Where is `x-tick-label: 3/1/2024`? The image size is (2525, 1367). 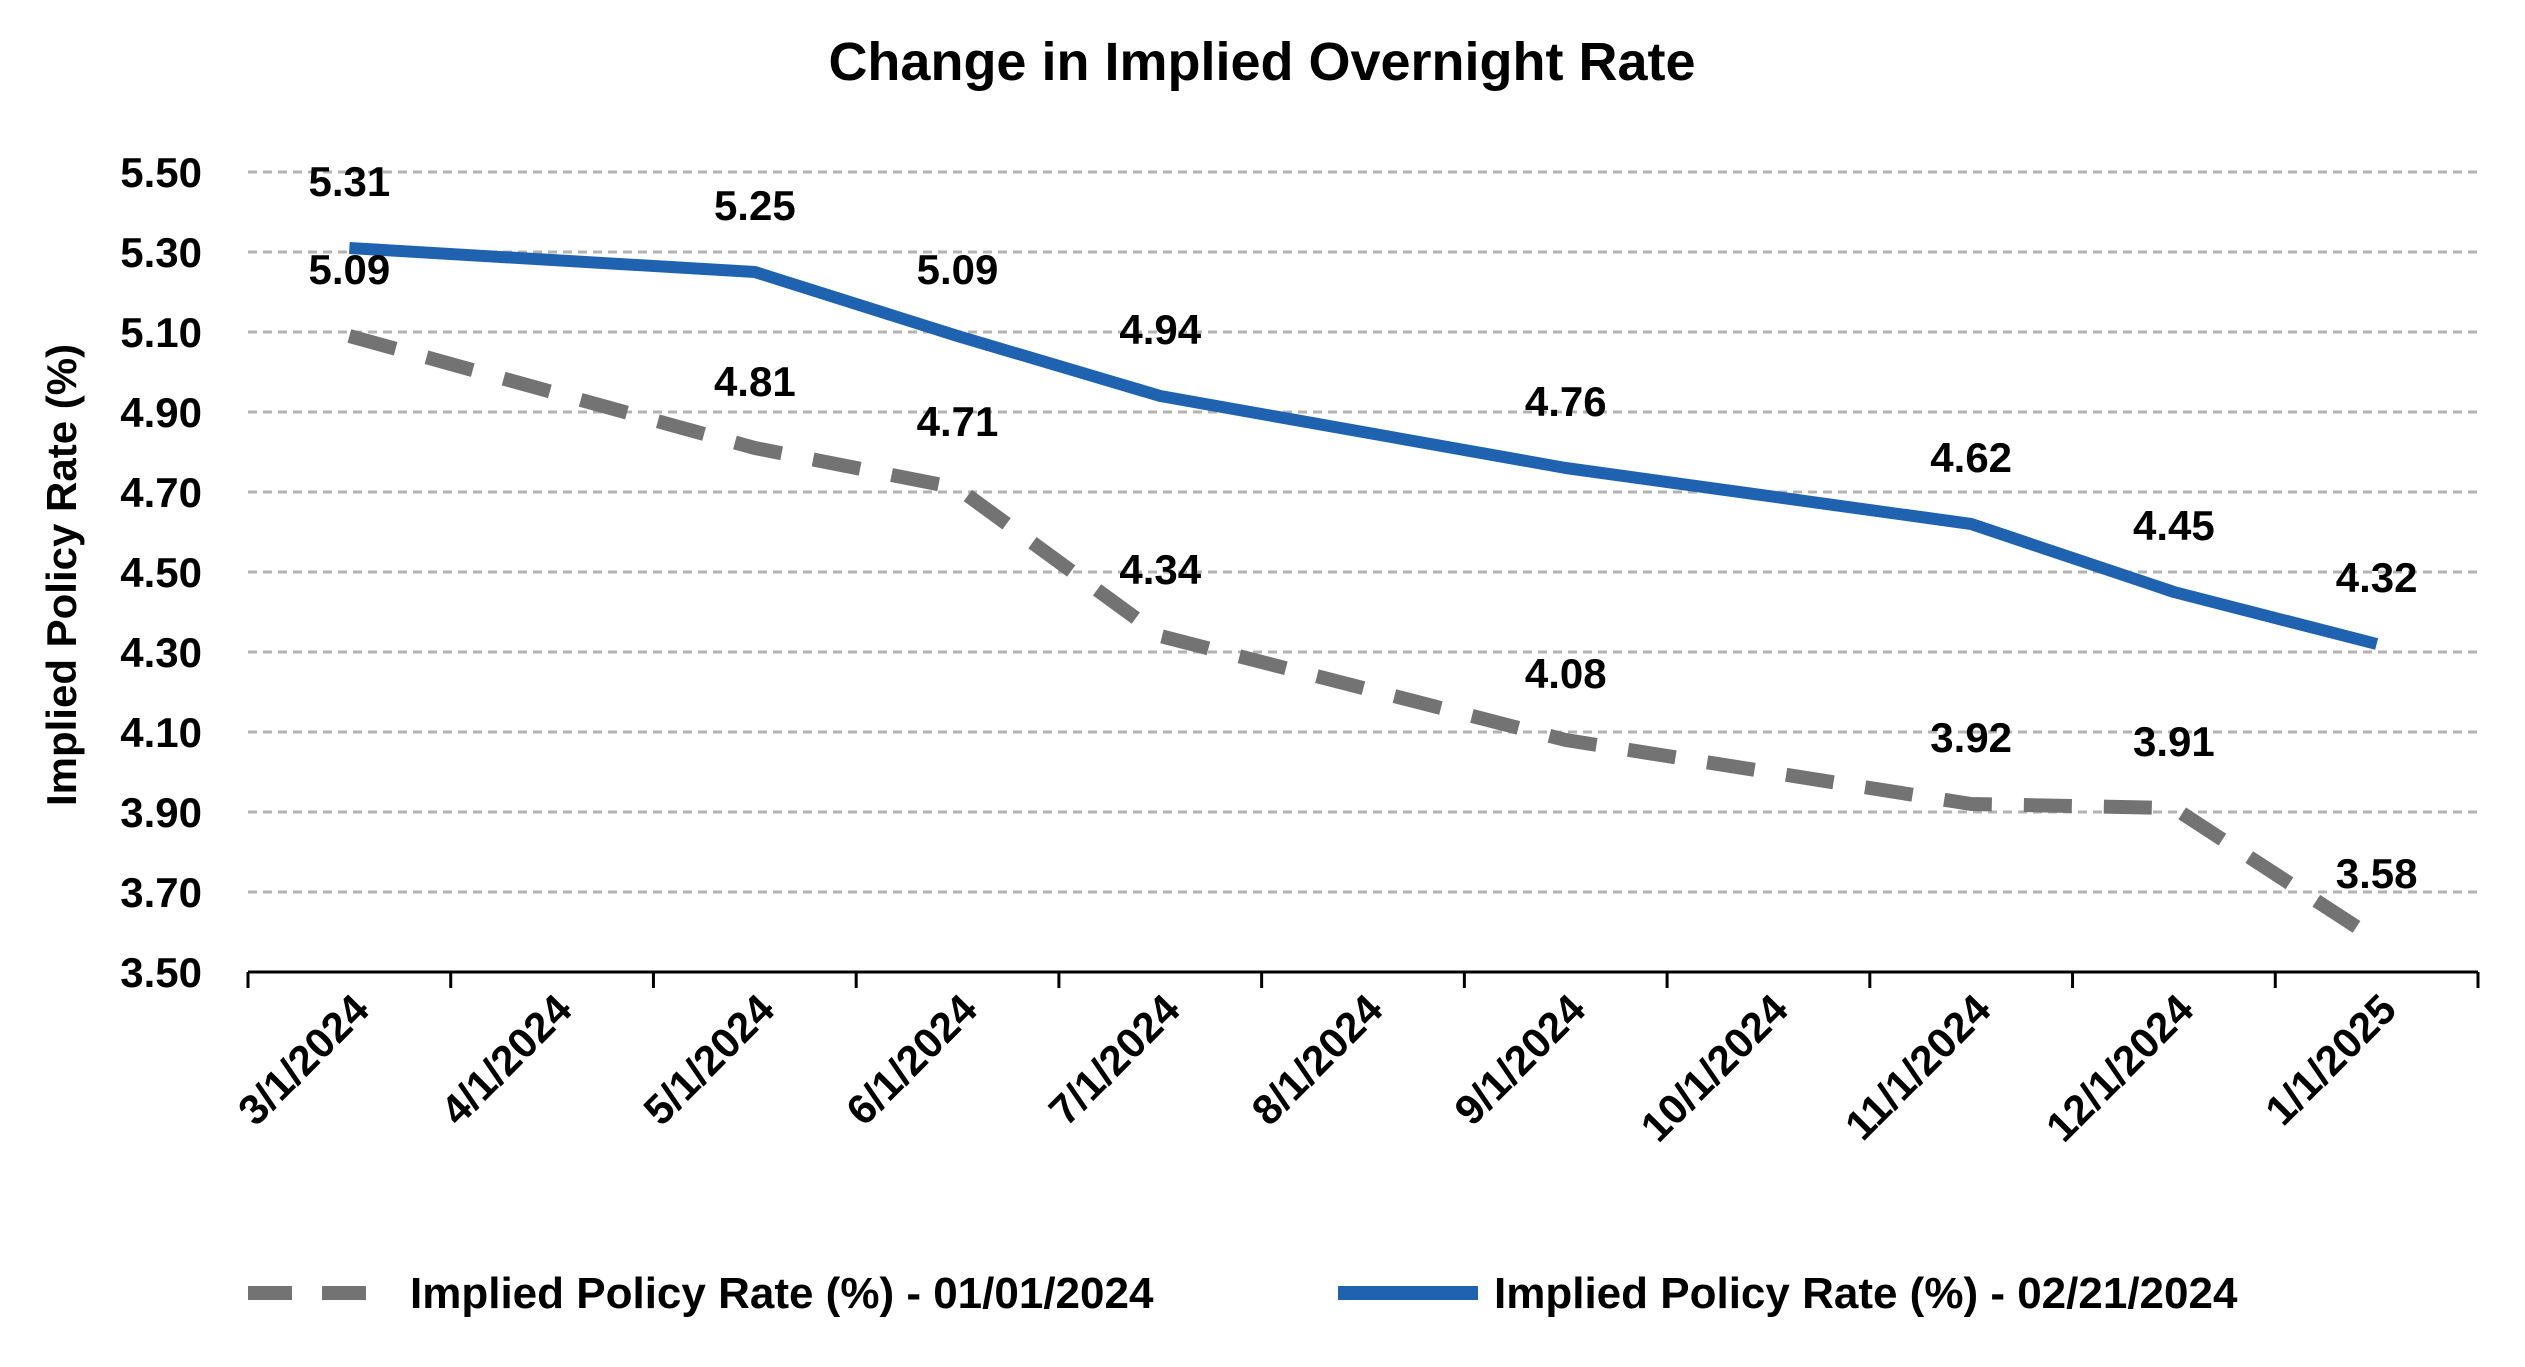 x-tick-label: 3/1/2024 is located at coordinates (303, 1059).